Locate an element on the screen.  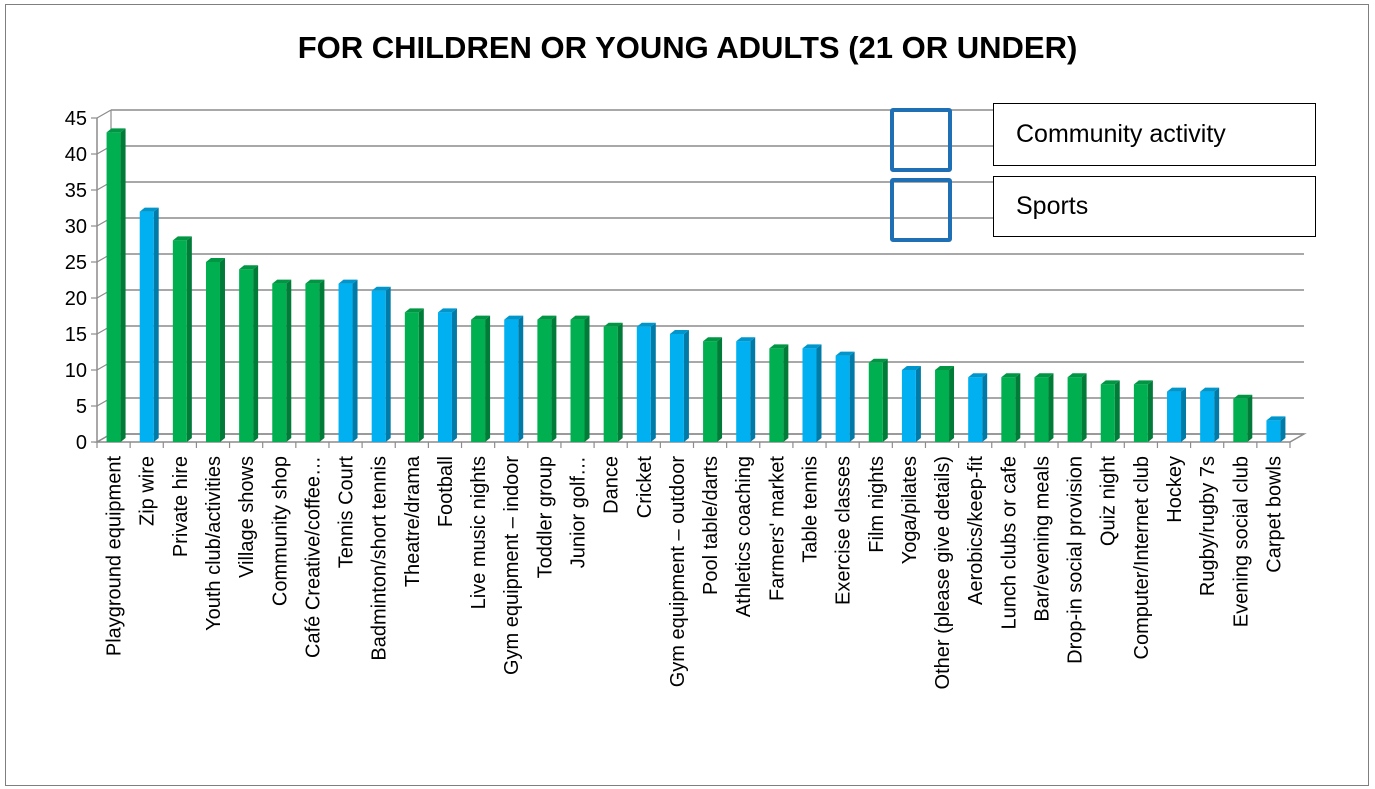
legend-swatch-sports is located at coordinates (921, 210).